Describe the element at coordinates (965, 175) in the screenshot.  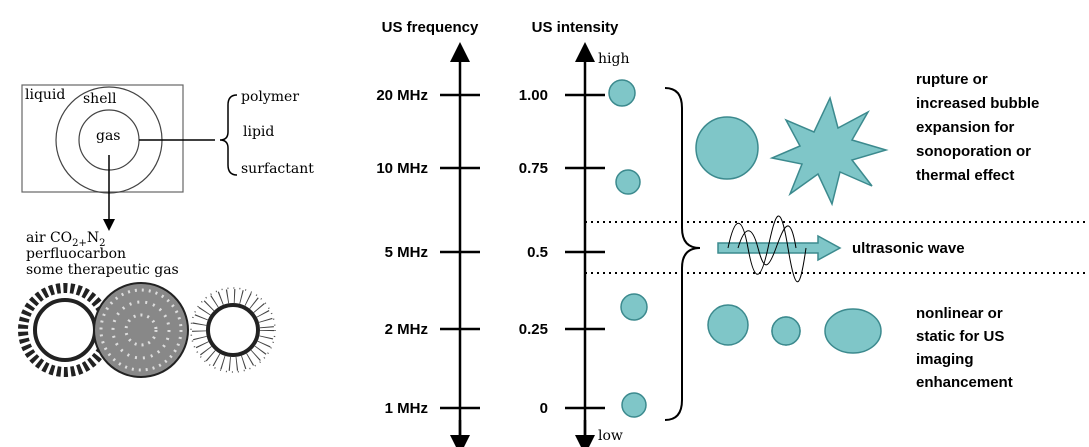
I see `effect-line: thermal effect` at that location.